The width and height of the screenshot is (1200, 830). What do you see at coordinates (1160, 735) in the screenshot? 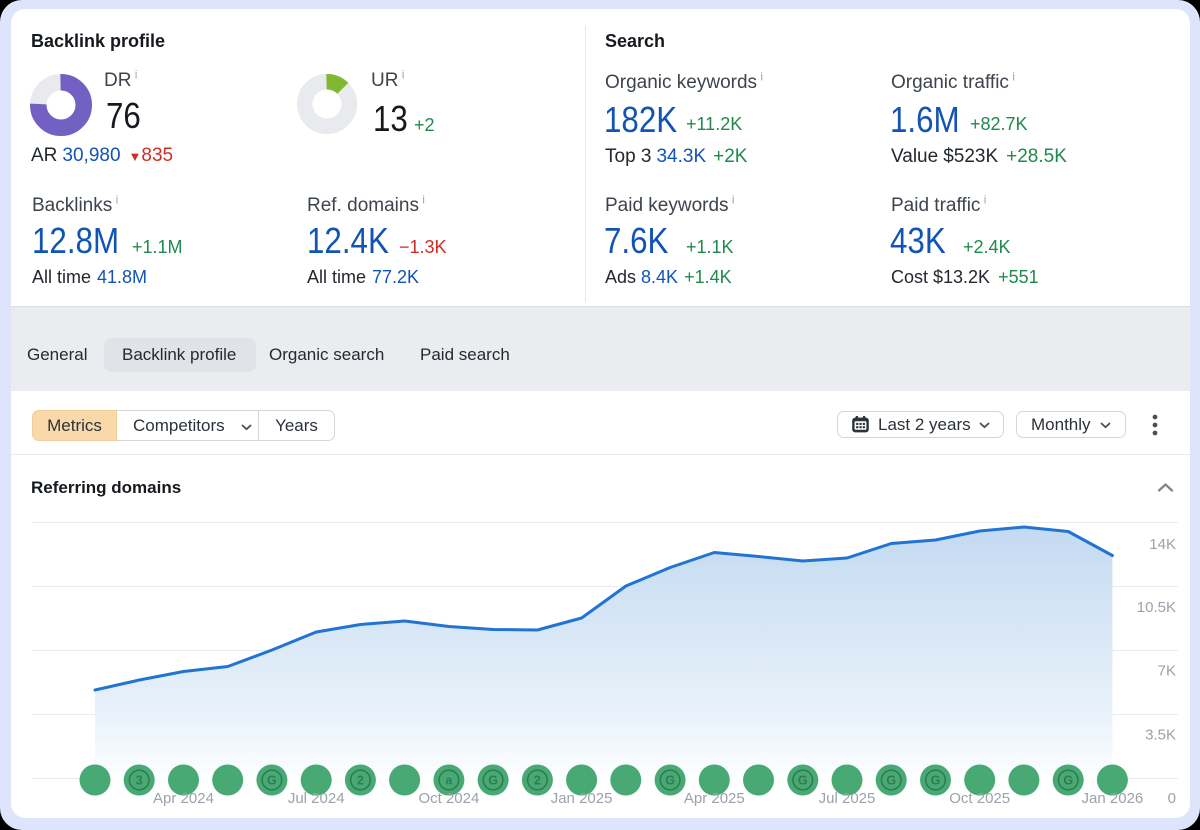
I see `svg-text: 3.5K` at bounding box center [1160, 735].